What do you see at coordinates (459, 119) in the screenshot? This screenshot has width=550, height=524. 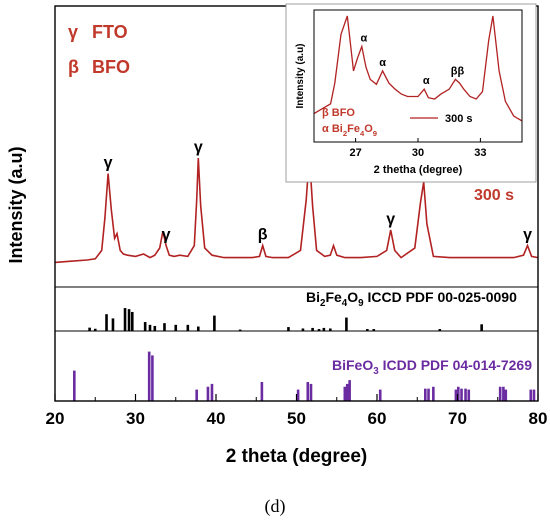 I see `inset-time-label: 300 s` at bounding box center [459, 119].